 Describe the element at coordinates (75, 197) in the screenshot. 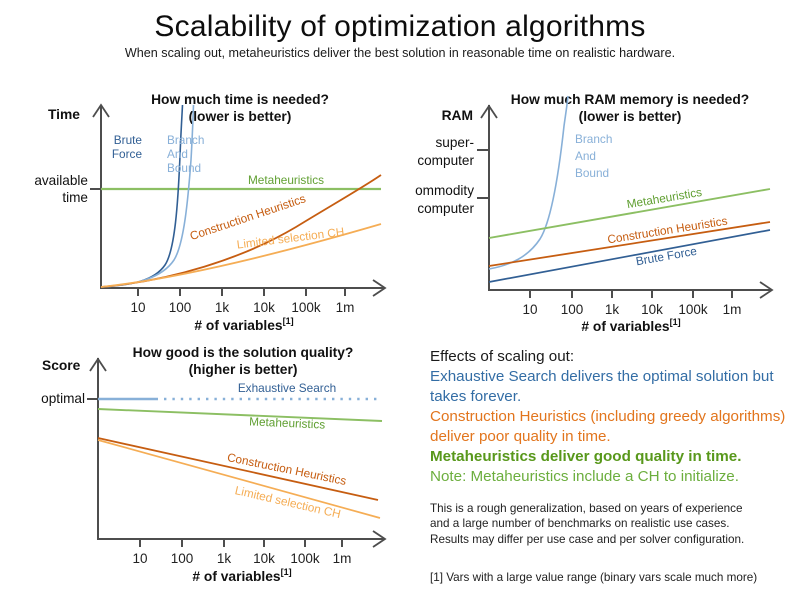

I see `time-y-tick-time: time` at that location.